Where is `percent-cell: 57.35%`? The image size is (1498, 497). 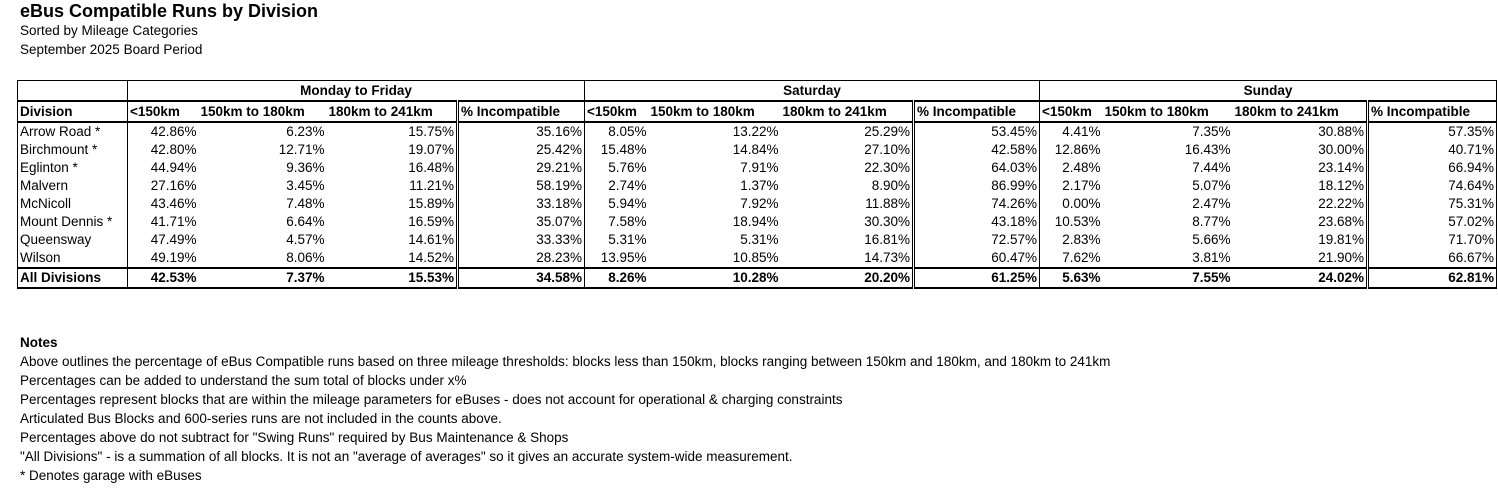
percent-cell: 57.35% is located at coordinates (1431, 131).